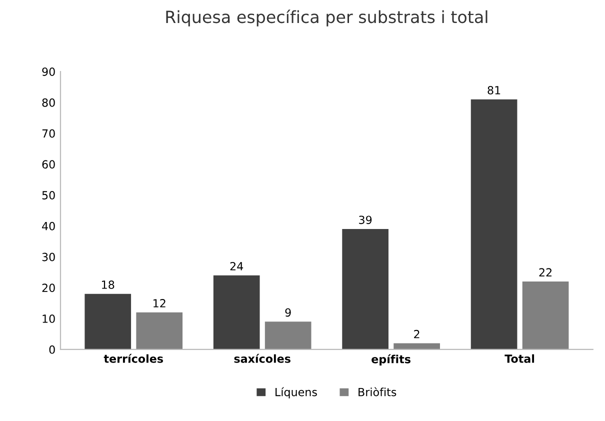 Image resolution: width=605 pixels, height=421 pixels. What do you see at coordinates (327, 18) in the screenshot?
I see `chart-title: Riquesa específica per substrats i total` at bounding box center [327, 18].